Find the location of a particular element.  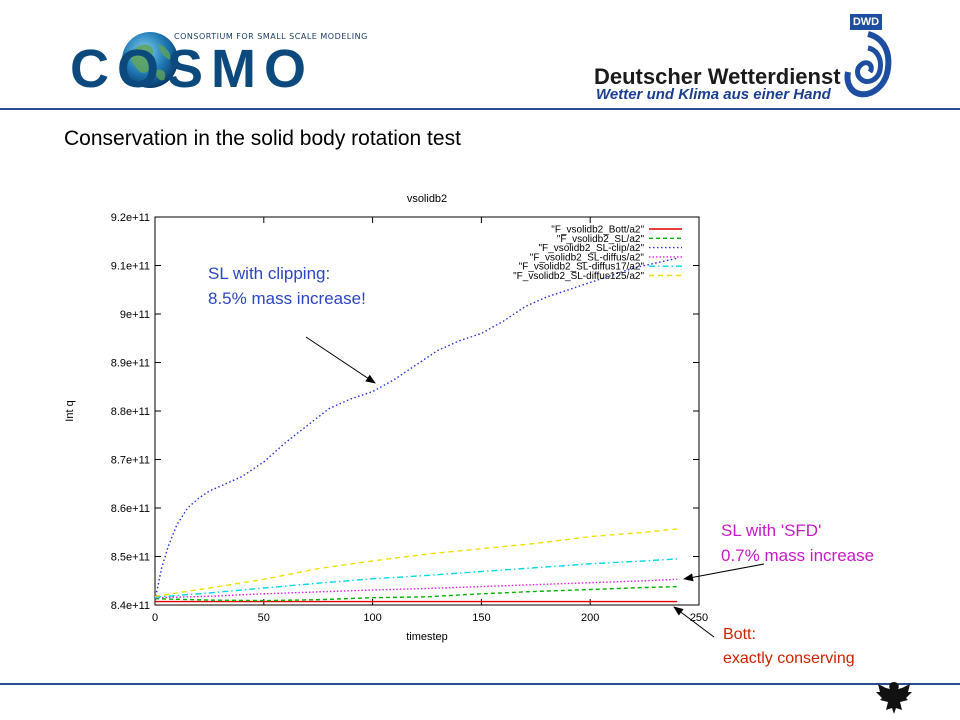

legend-label-1: "F_vsolidb2_Bott/a2" is located at coordinates (597, 230).